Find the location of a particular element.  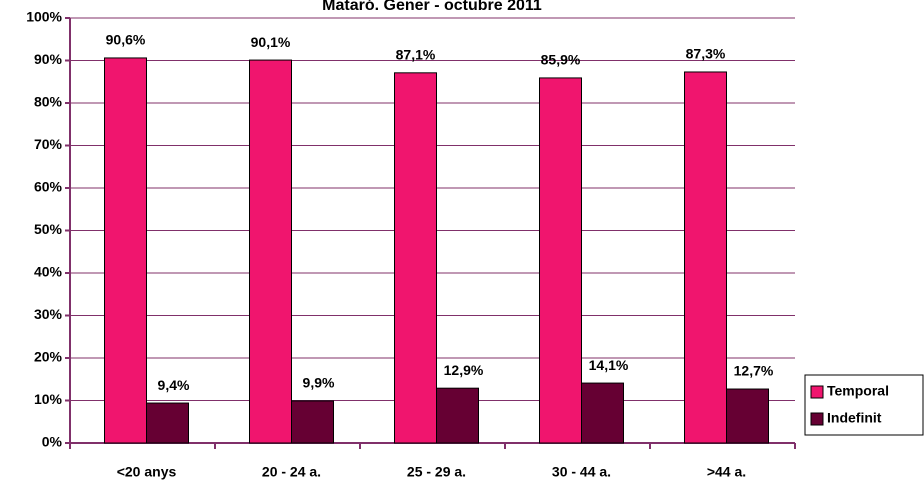

y-tick-label: 40% is located at coordinates (48, 272).